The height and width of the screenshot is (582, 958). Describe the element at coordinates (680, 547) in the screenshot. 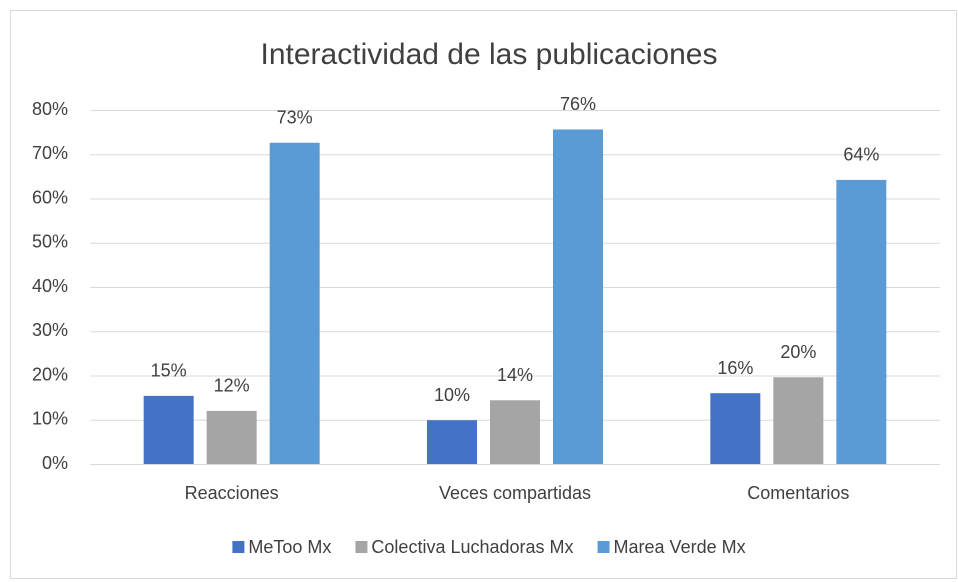

I see `legend-label: Marea Verde Mx` at that location.